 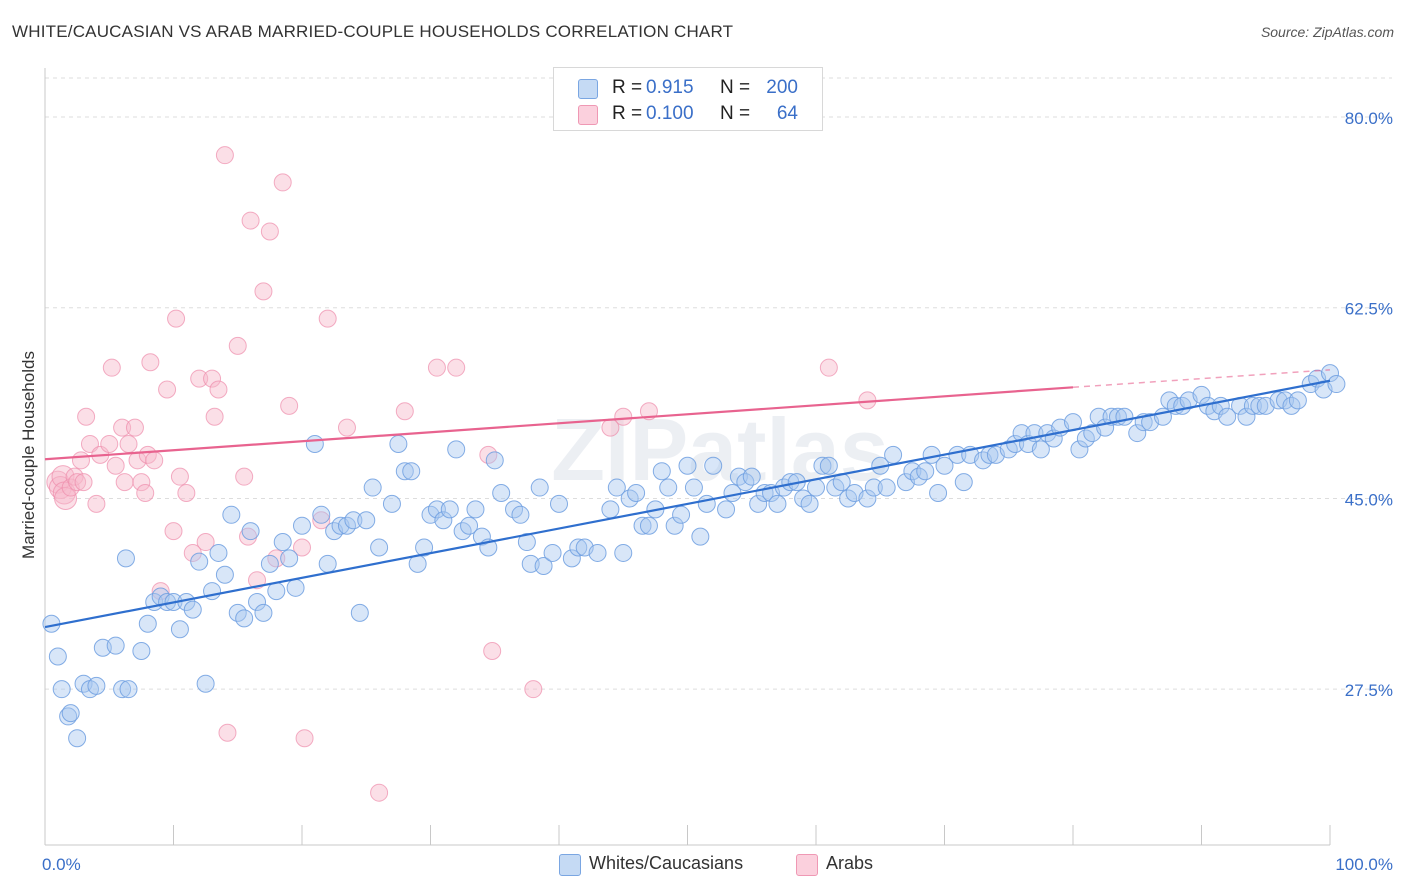 I want to click on x-tick-label: 100.0%, so click(x=1364, y=864).